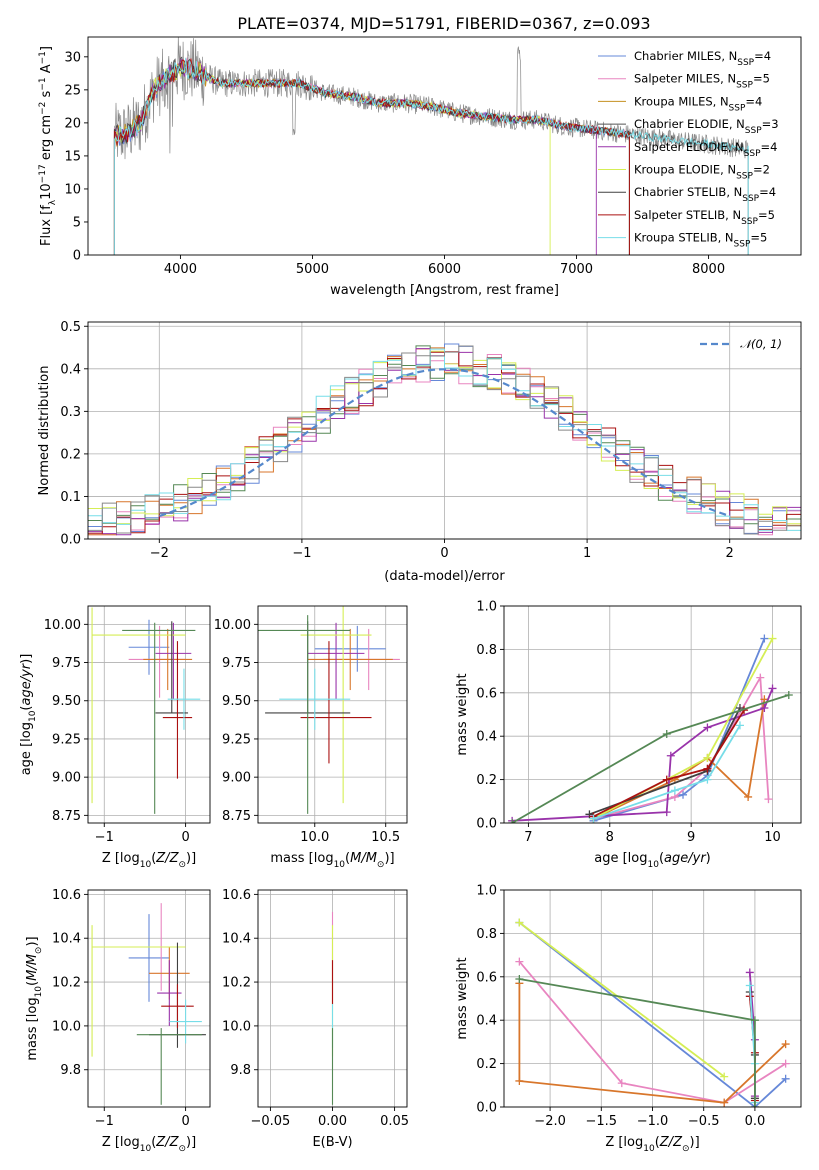 The image size is (819, 1170). Describe the element at coordinates (72, 57) in the screenshot. I see `y-tick-label: 30` at that location.